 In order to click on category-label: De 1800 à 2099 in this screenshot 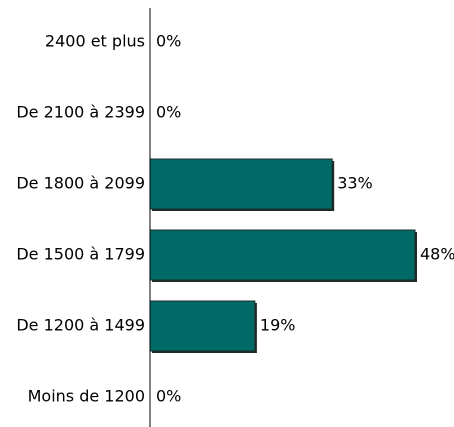, I will do `click(80, 183)`.